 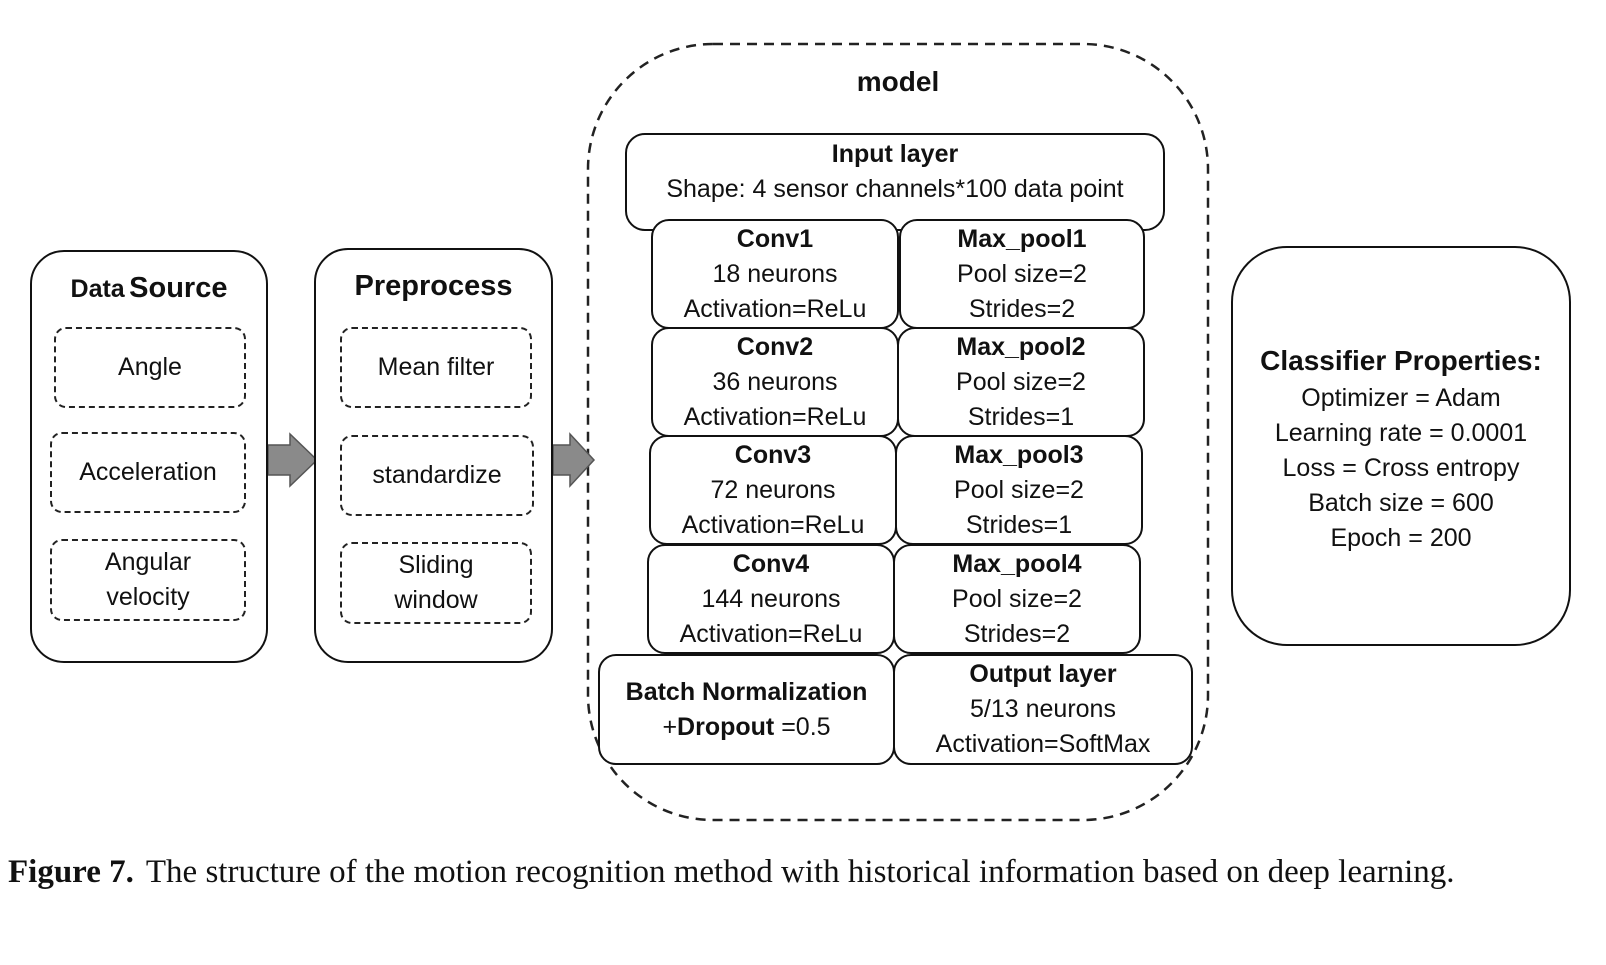 I want to click on batchnorm-title: Batch Normalization, so click(x=746, y=691).